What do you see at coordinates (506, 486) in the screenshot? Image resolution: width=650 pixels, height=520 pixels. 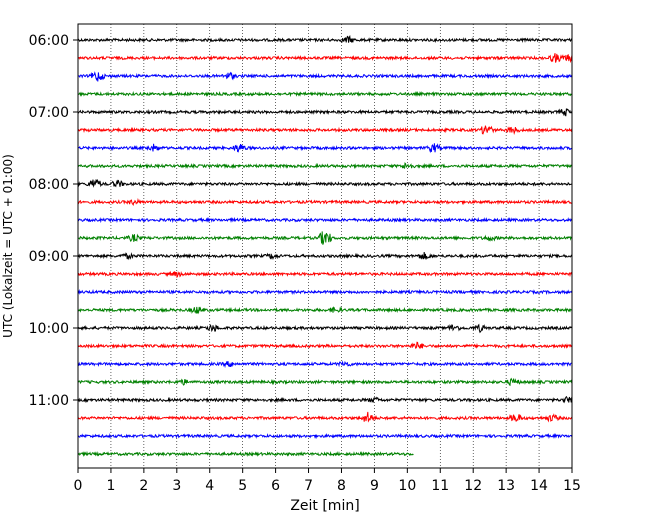 I see `x-tick-label: 13` at bounding box center [506, 486].